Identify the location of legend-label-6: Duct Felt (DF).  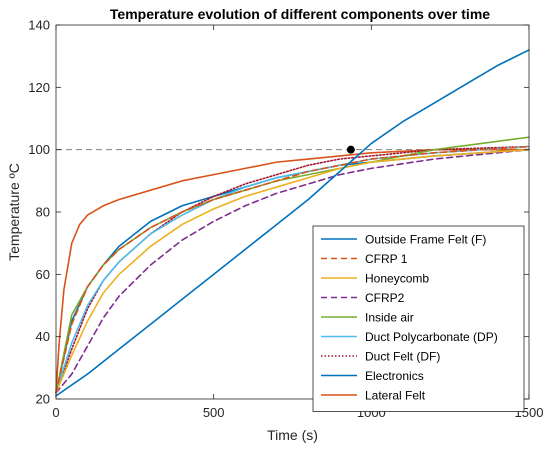
(402, 356).